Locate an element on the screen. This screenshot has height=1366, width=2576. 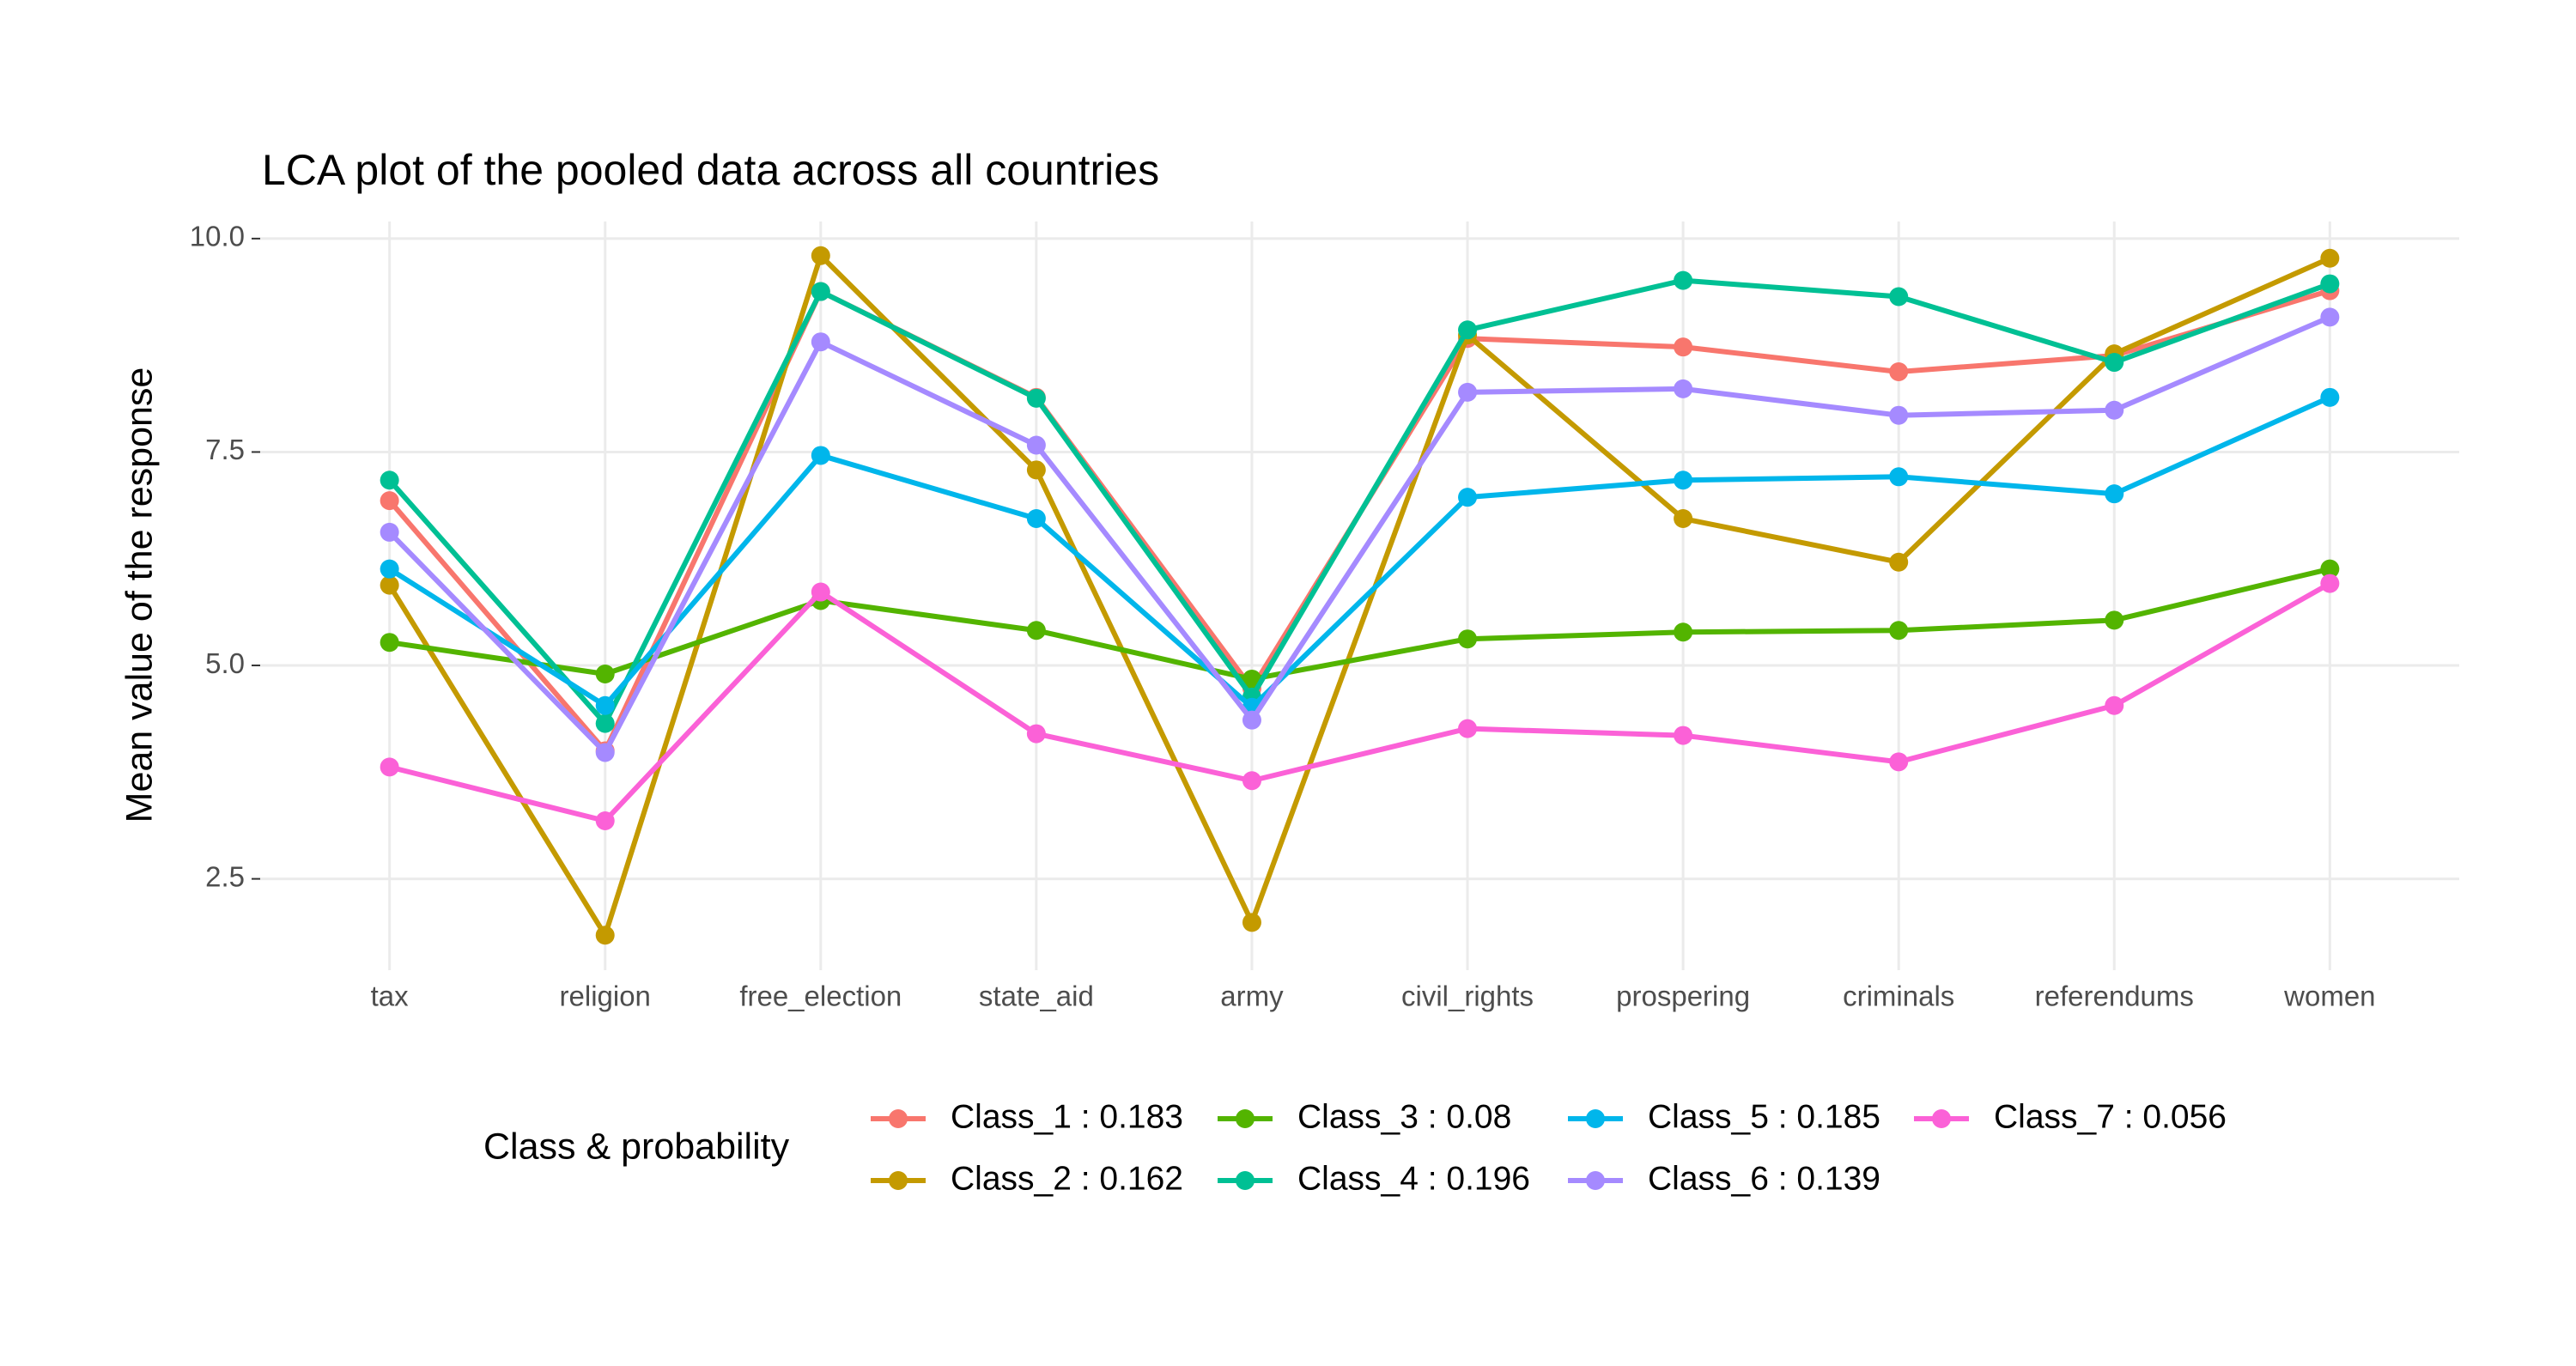
legend-label: Class_6 : 0.139 is located at coordinates (1764, 1178).